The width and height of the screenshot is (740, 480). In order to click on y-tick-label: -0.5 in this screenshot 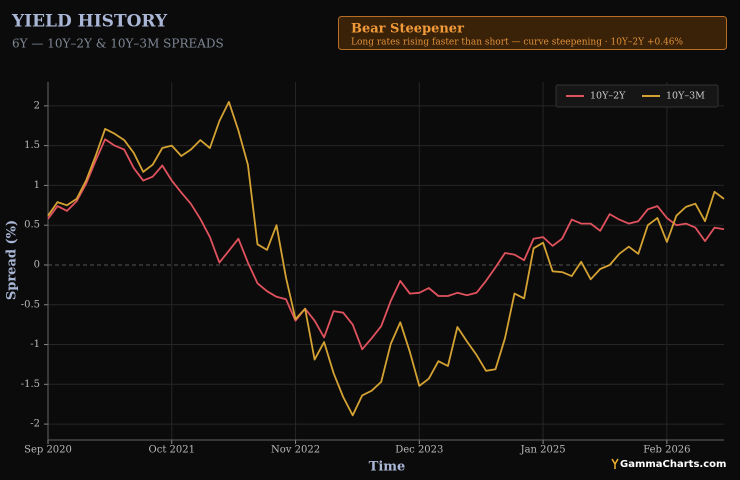, I will do `click(30, 304)`.